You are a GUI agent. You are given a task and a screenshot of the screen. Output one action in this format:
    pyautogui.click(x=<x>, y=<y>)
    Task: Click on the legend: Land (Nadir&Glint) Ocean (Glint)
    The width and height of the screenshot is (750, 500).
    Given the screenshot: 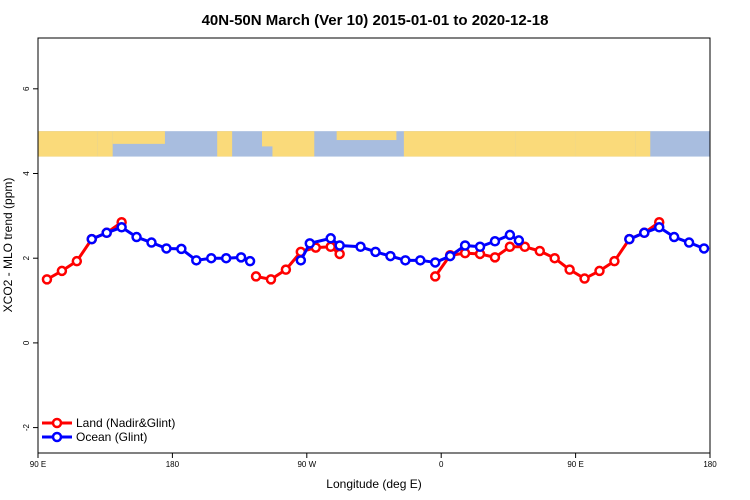 What is the action you would take?
    pyautogui.click(x=108, y=430)
    